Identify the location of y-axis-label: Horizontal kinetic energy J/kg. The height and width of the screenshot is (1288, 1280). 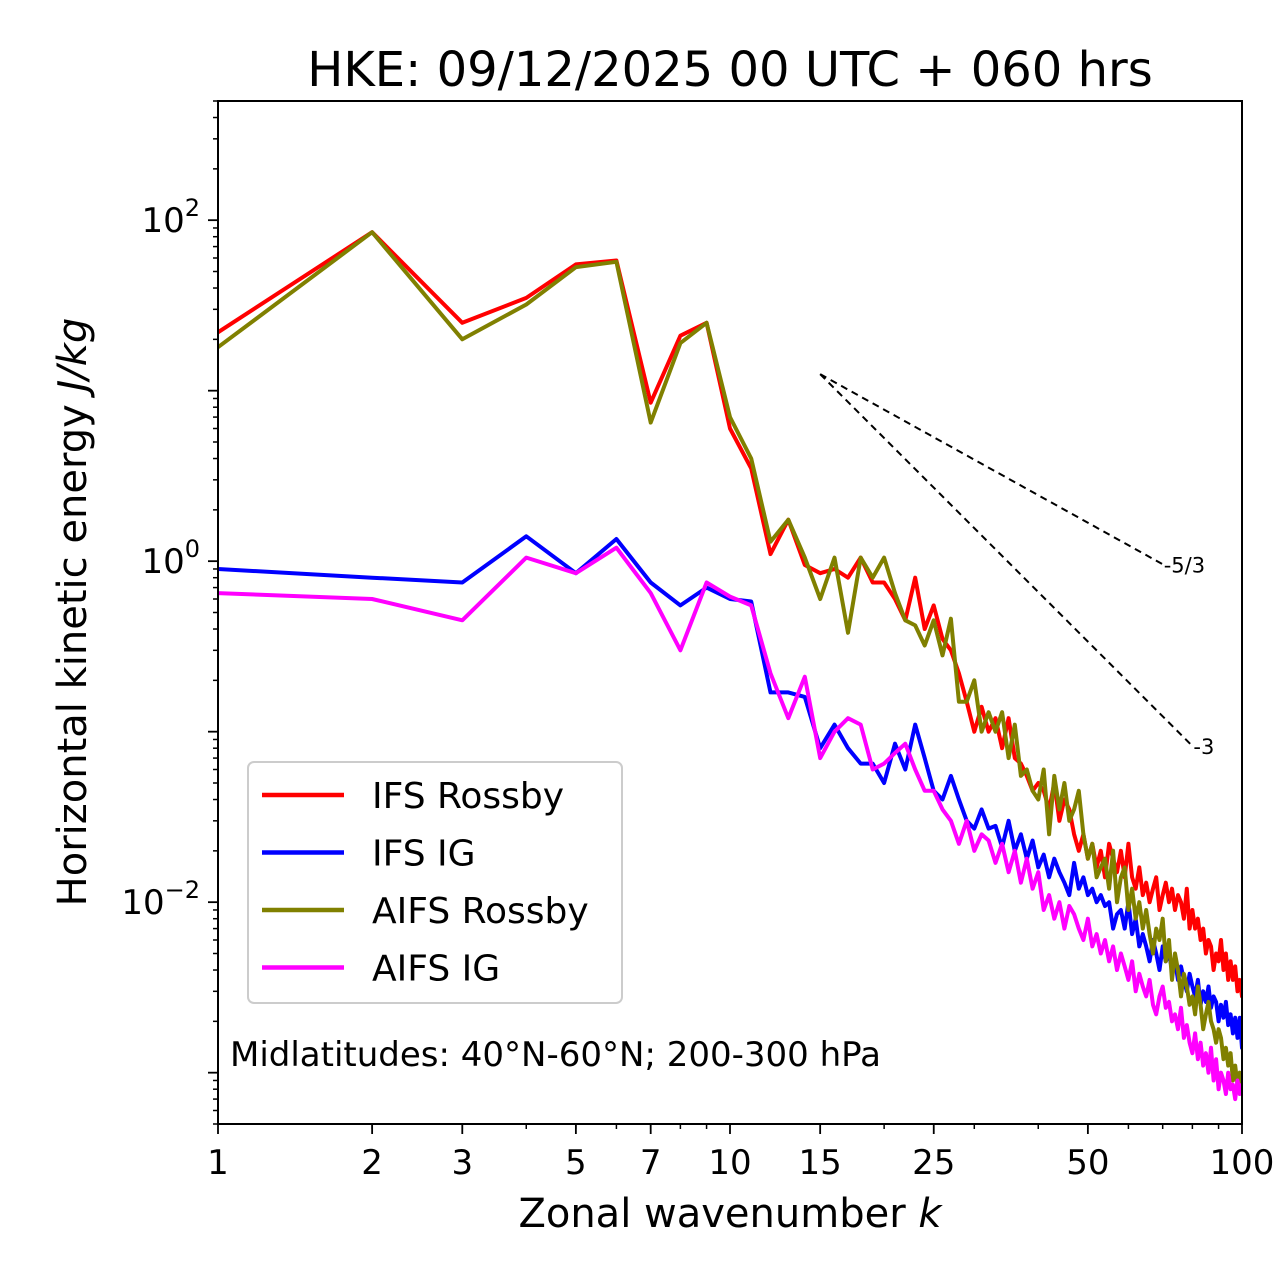
(73, 612).